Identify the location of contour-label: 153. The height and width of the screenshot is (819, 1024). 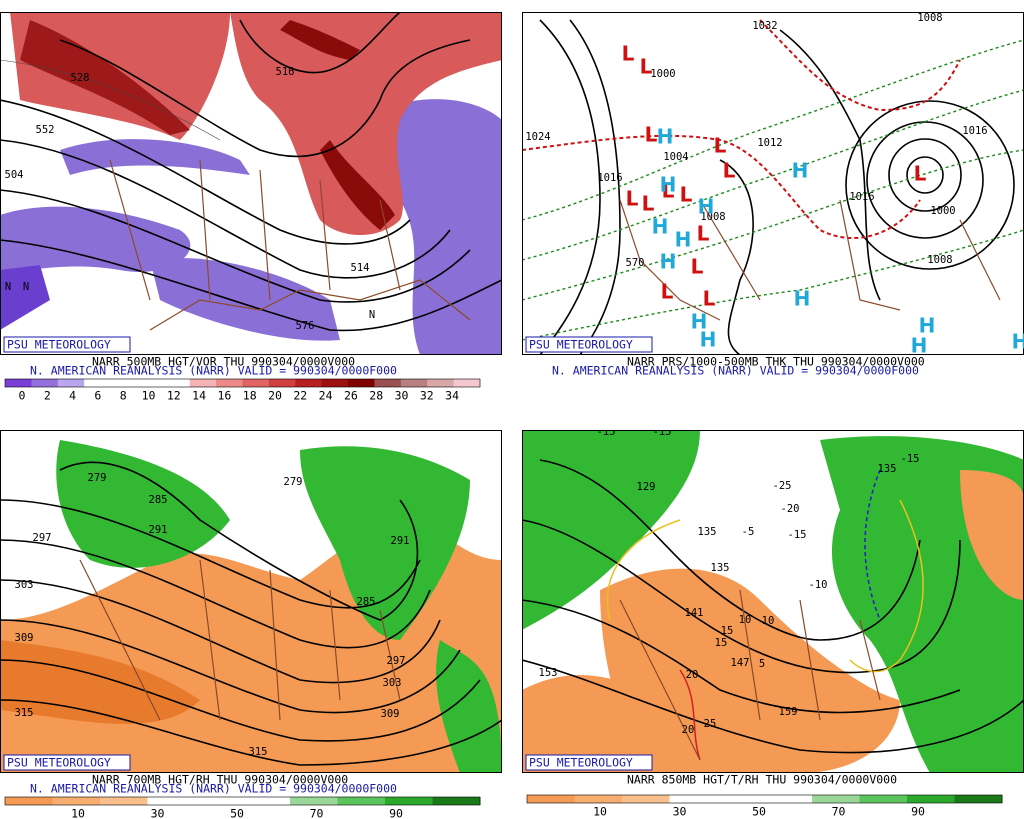
(548, 673).